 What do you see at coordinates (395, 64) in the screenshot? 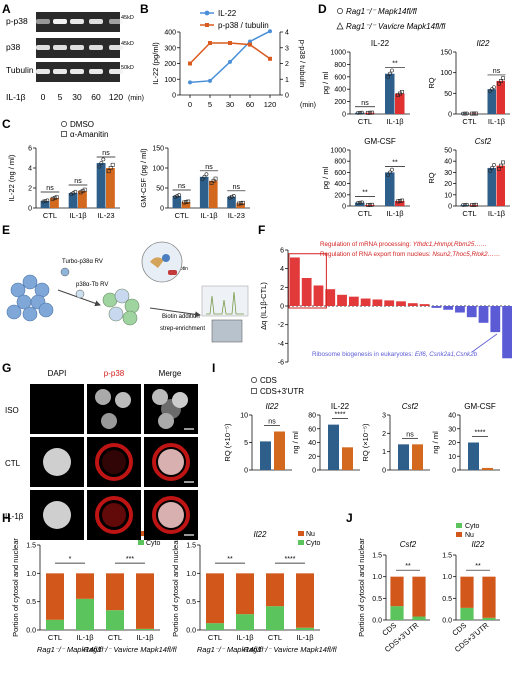
I see `D1-sig-label: **` at bounding box center [395, 64].